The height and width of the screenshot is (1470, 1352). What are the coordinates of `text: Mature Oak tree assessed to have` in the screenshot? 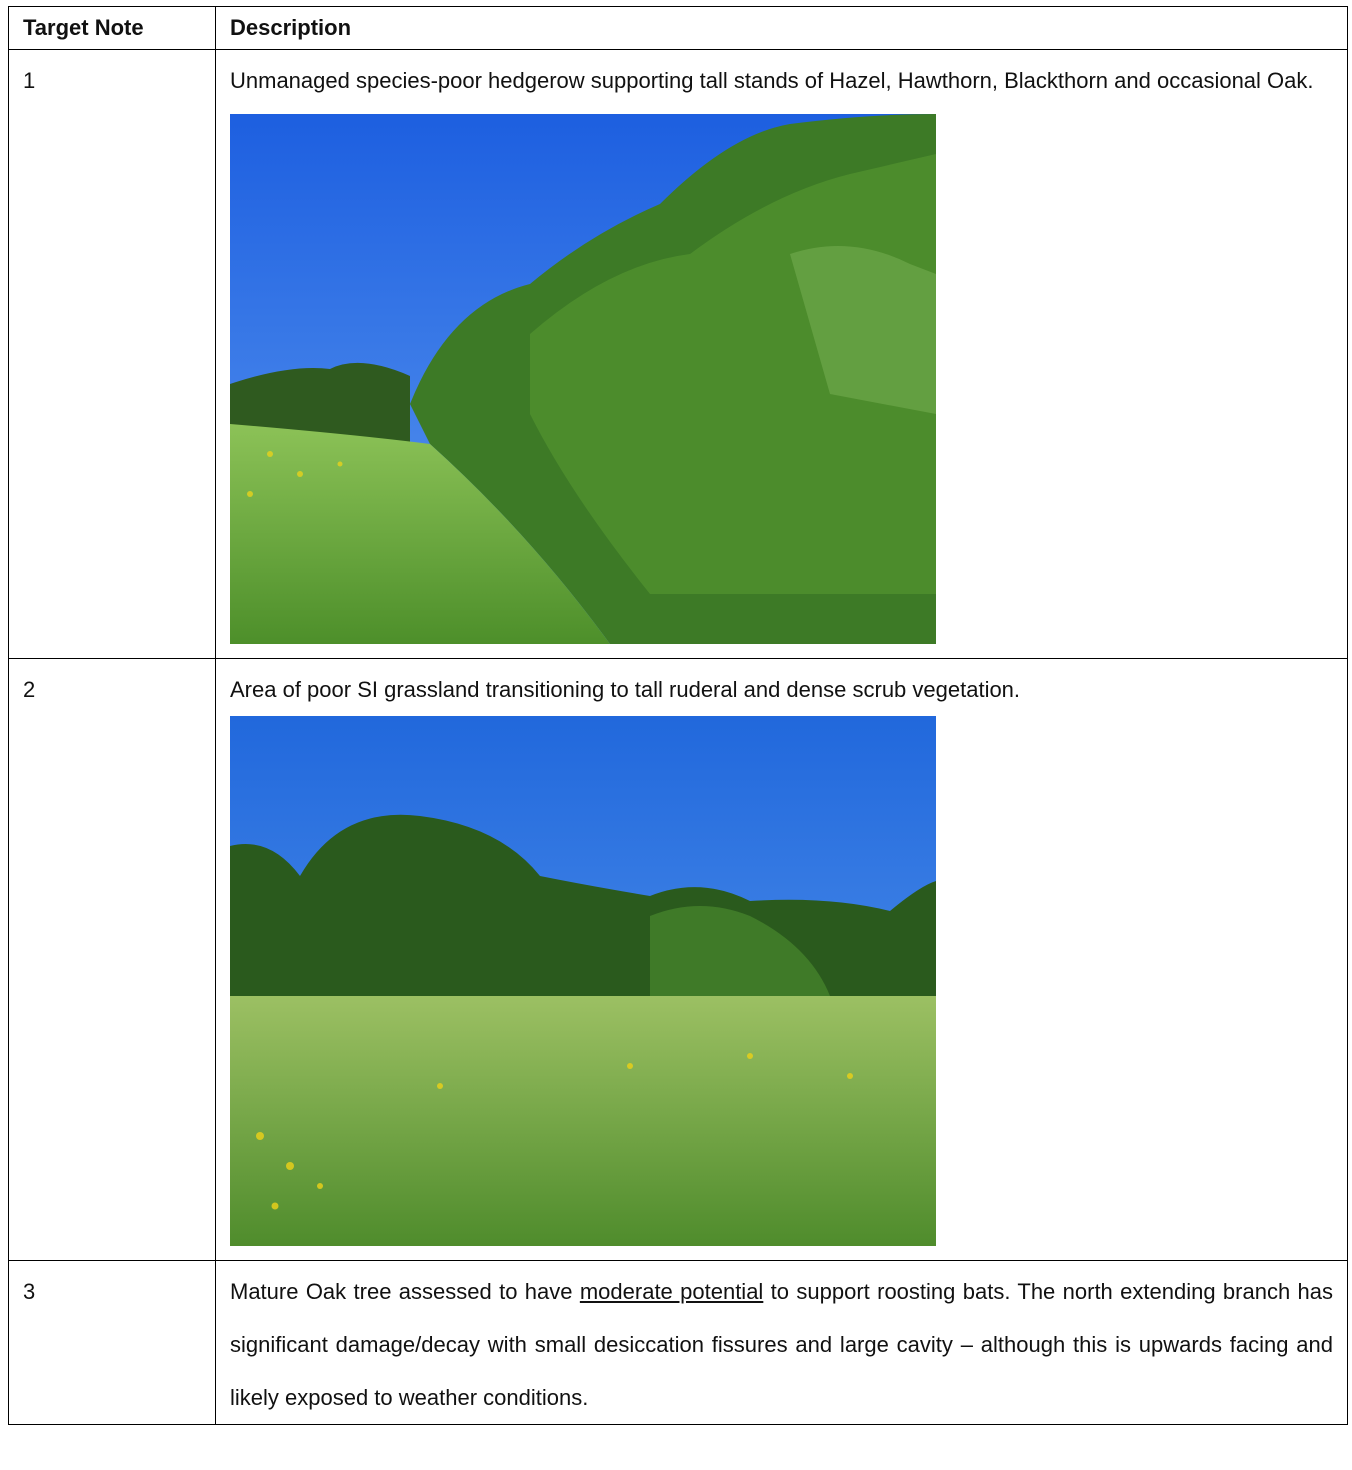 It's located at (405, 1291).